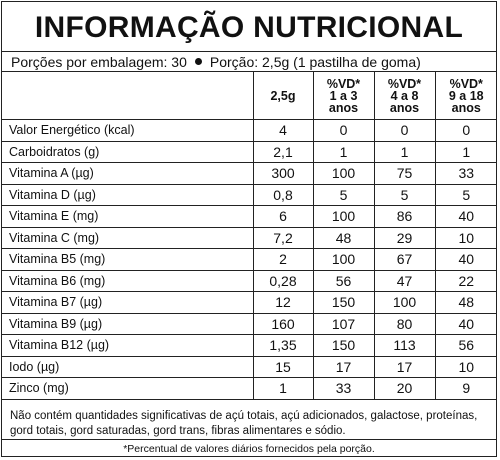 The image size is (500, 460). Describe the element at coordinates (283, 194) in the screenshot. I see `portion-amount: 0,8` at that location.